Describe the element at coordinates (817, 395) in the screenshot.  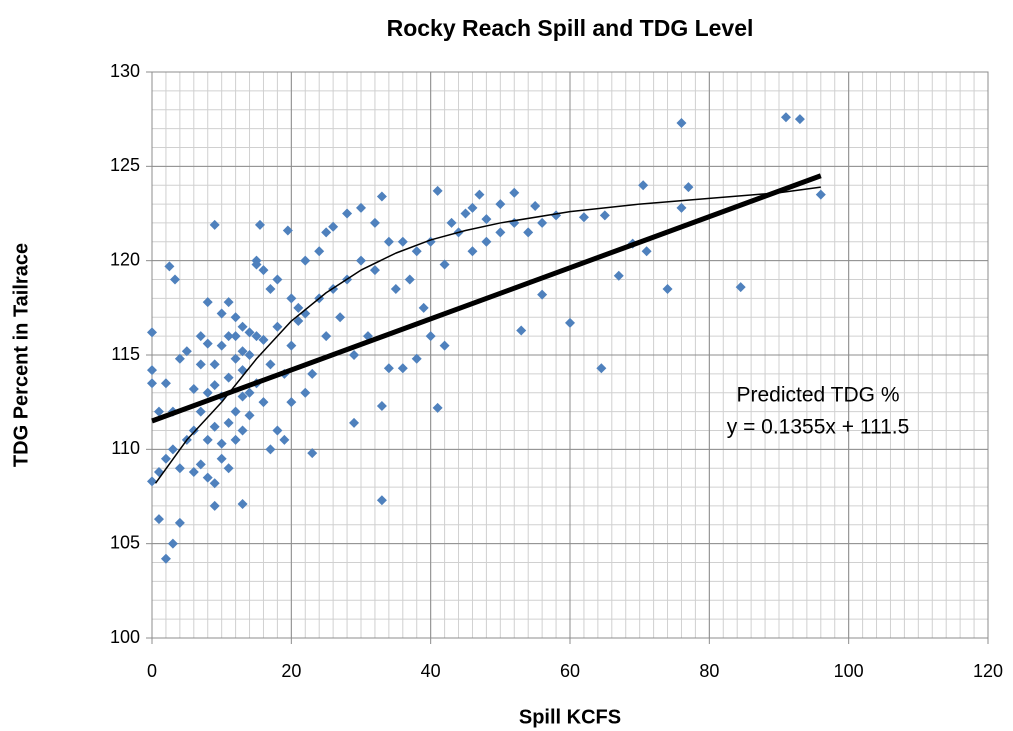
I see `annotation: Predicted TDG %` at that location.